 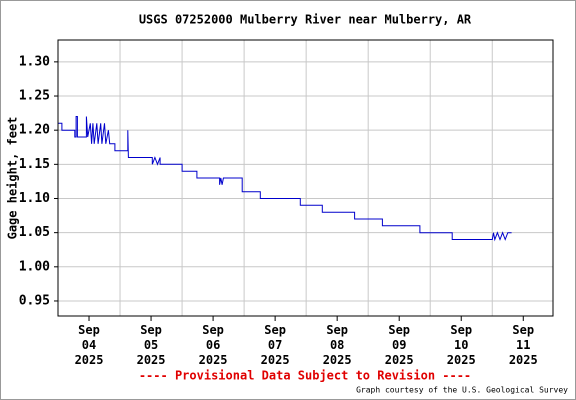 I want to click on y-tick-label: 1.15, so click(x=34, y=164).